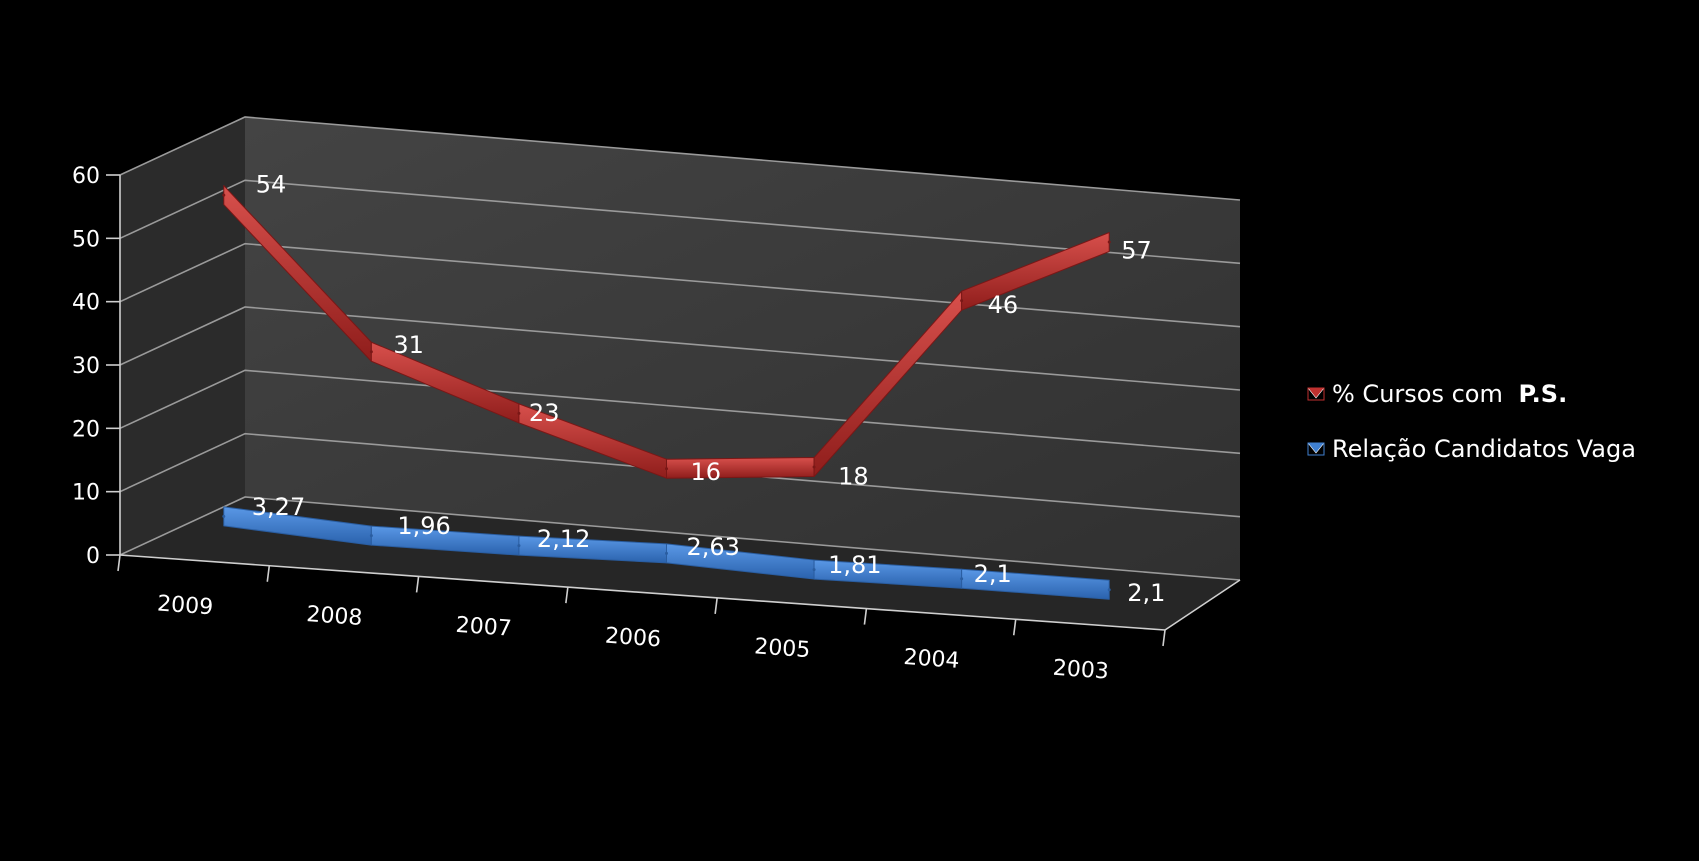 This screenshot has width=1699, height=861. Describe the element at coordinates (86, 239) in the screenshot. I see `y-tick-label-5: 50` at that location.